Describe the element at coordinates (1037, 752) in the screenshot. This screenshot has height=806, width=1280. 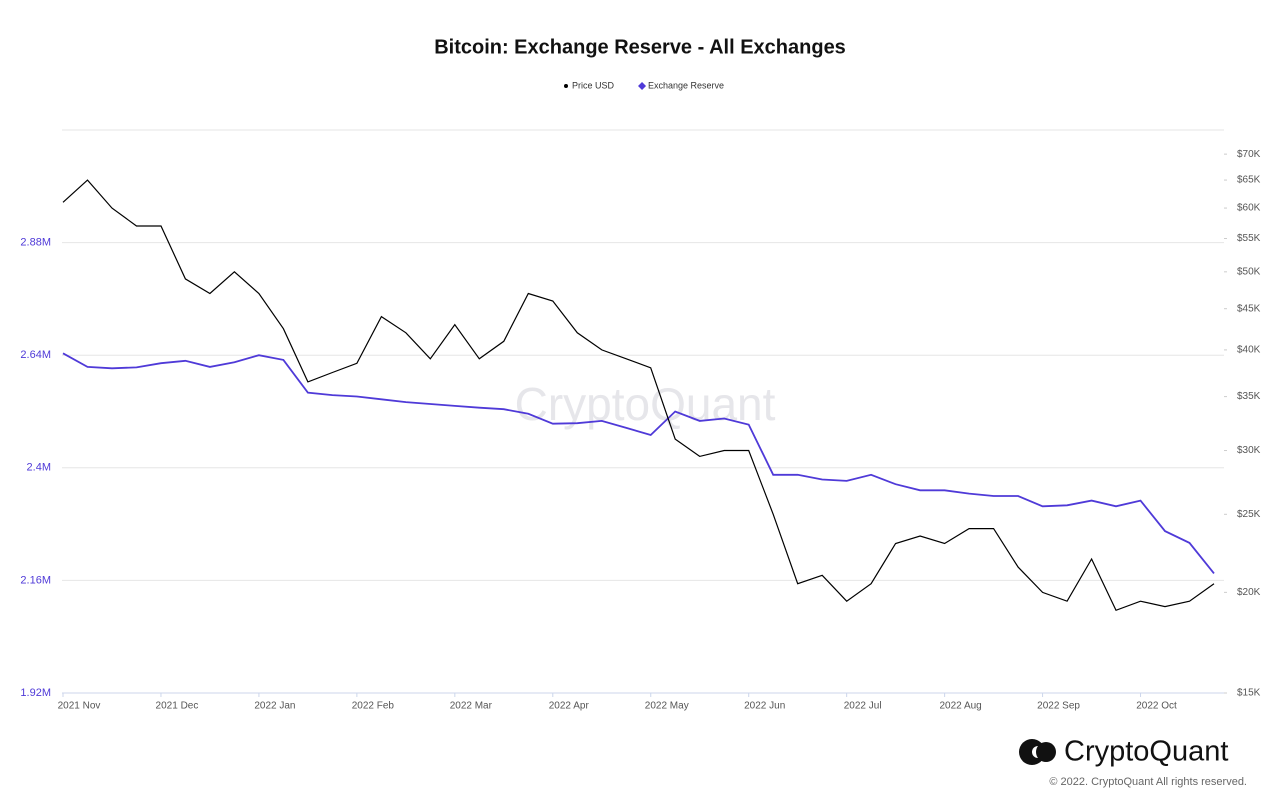
I see `logo-icon` at that location.